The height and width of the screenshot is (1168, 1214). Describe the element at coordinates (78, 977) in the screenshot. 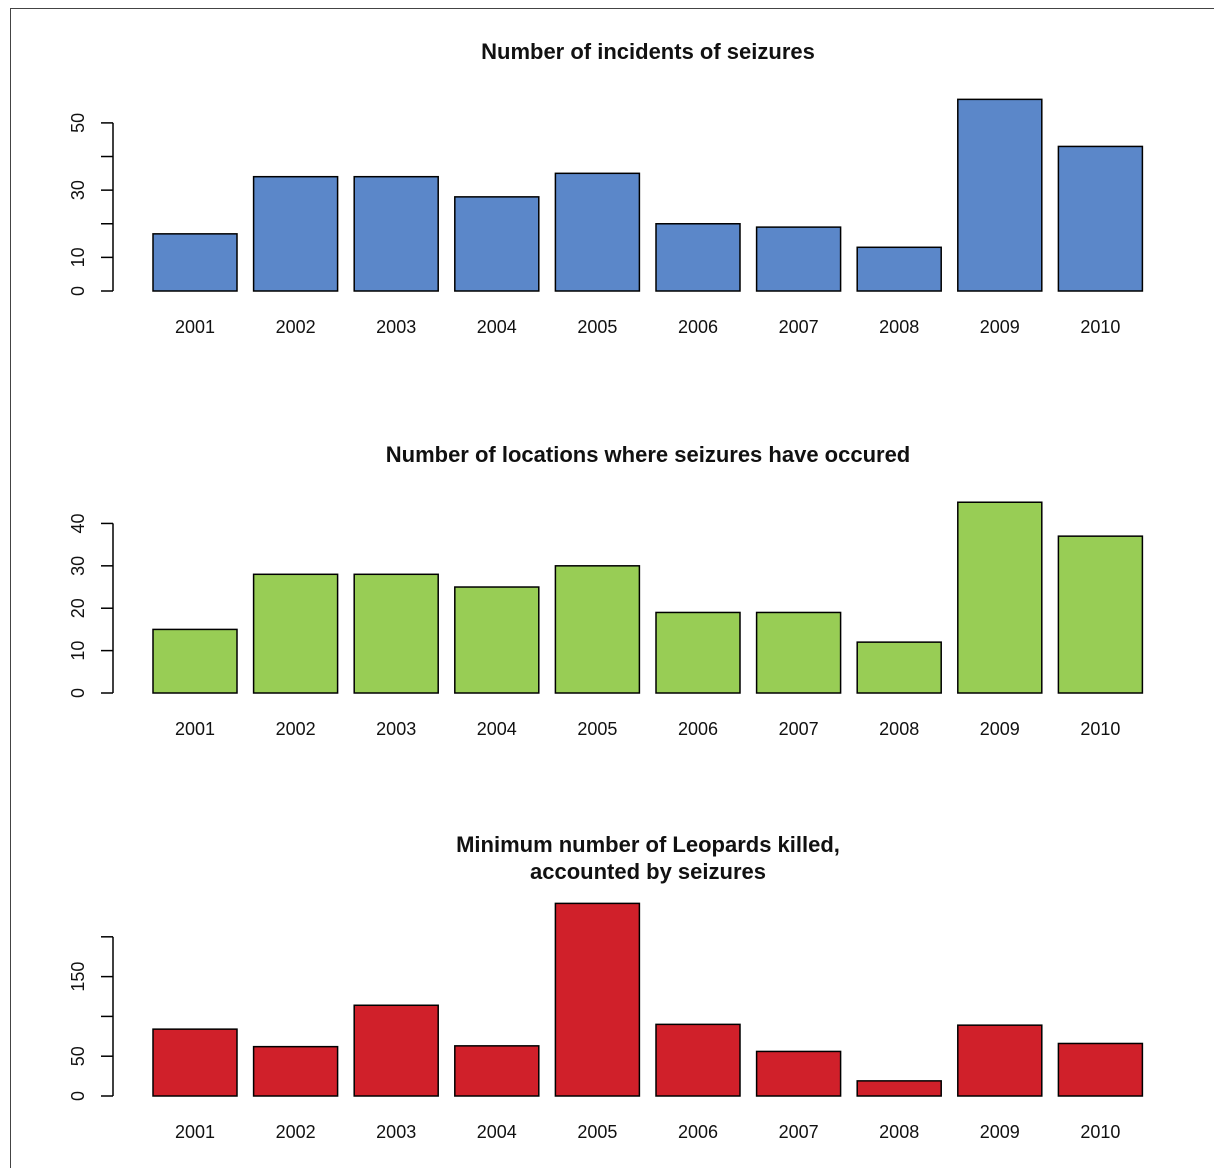

I see `y-tick-label: 150` at that location.